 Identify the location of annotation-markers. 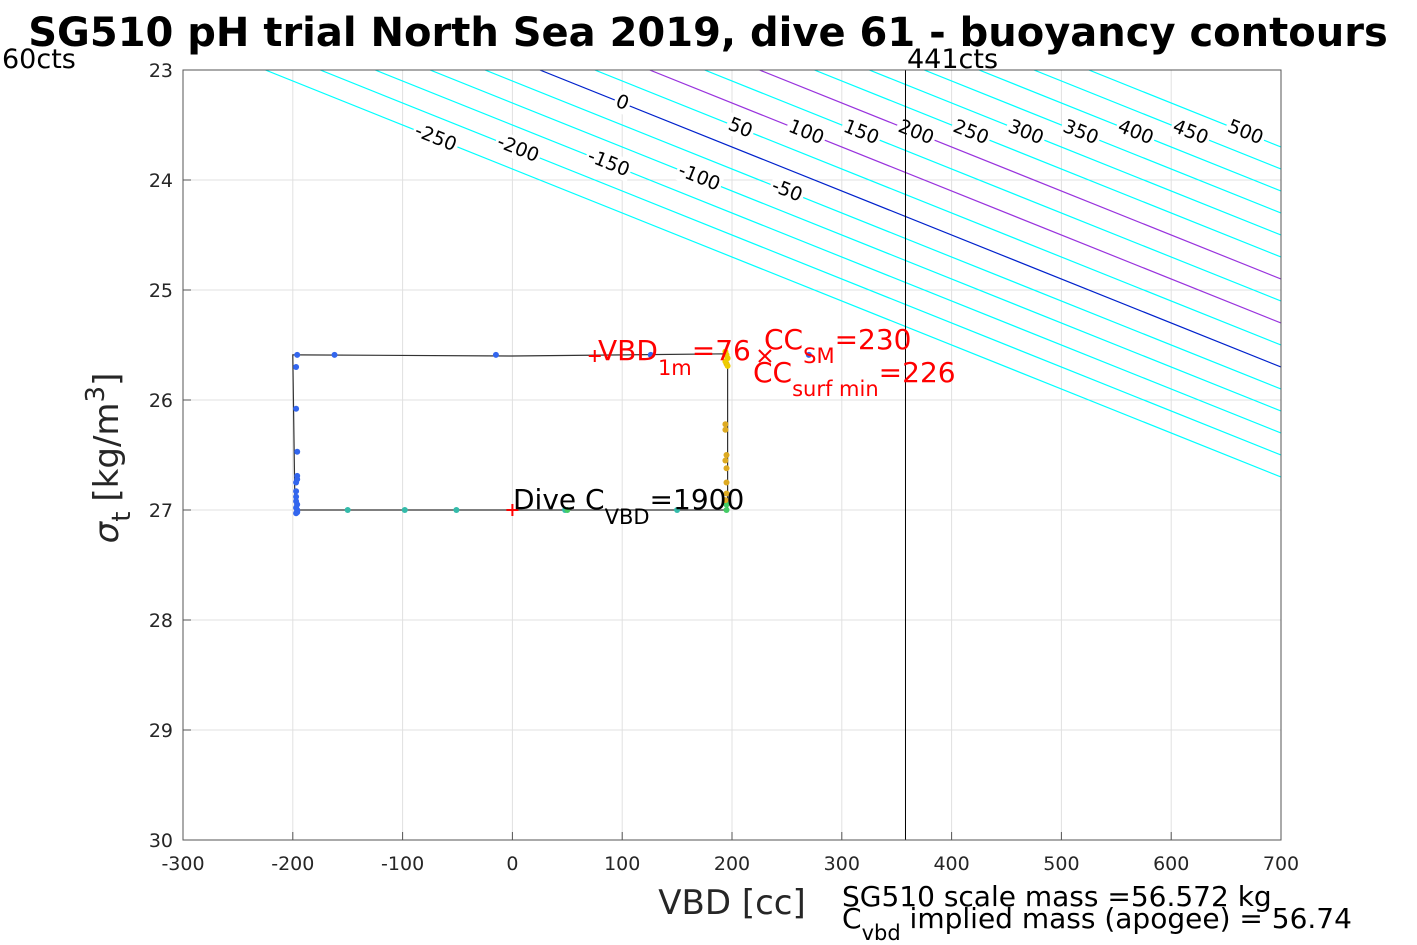
(639, 432).